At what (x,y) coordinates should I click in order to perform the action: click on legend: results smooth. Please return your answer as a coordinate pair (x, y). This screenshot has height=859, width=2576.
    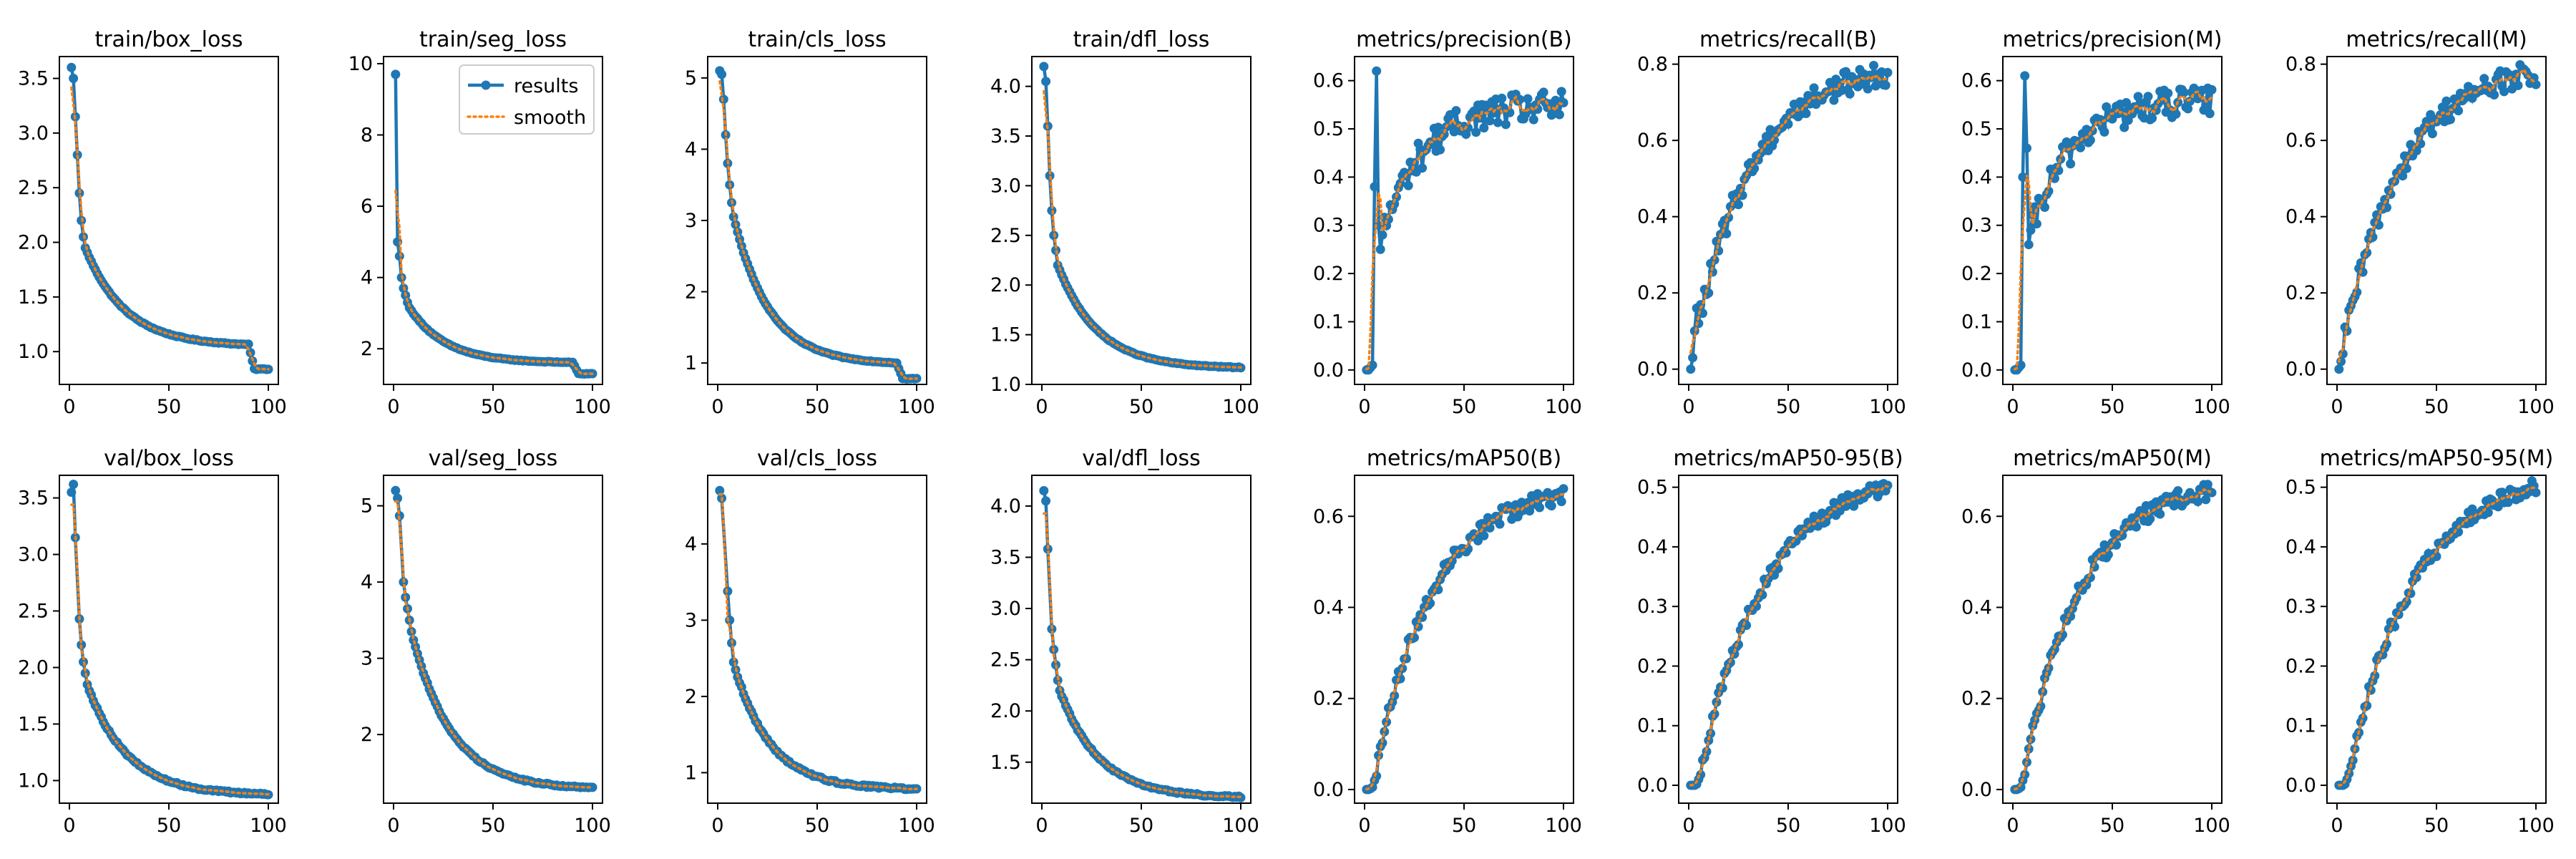
    Looking at the image, I should click on (527, 99).